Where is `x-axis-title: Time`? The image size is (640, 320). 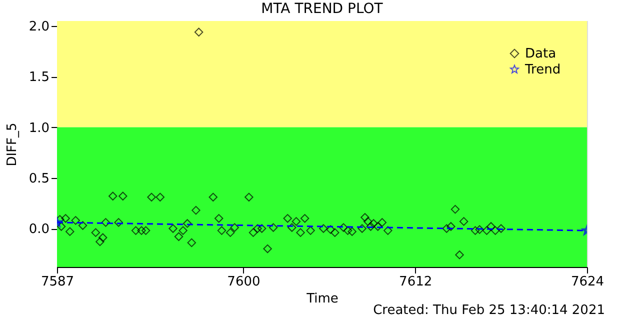 x-axis-title: Time is located at coordinates (322, 299).